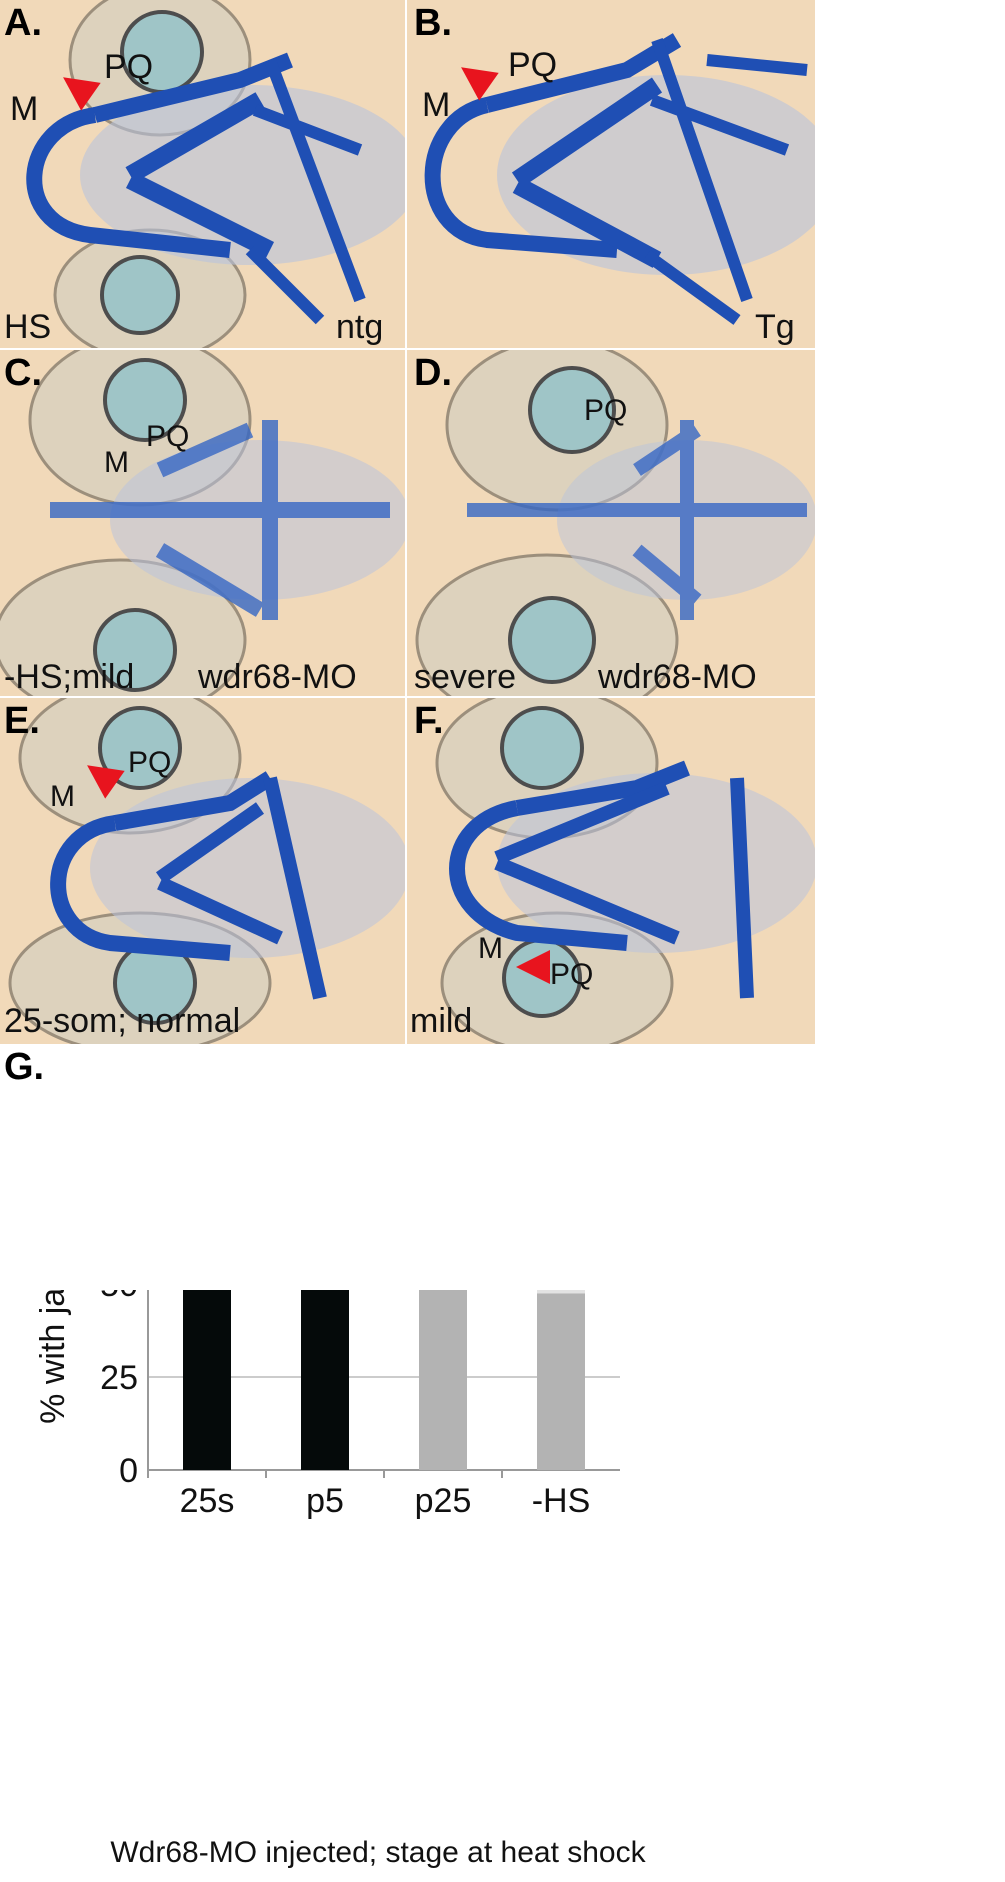 The width and height of the screenshot is (1005, 1882). Describe the element at coordinates (62, 796) in the screenshot. I see `panel-e-mark-m: M` at that location.